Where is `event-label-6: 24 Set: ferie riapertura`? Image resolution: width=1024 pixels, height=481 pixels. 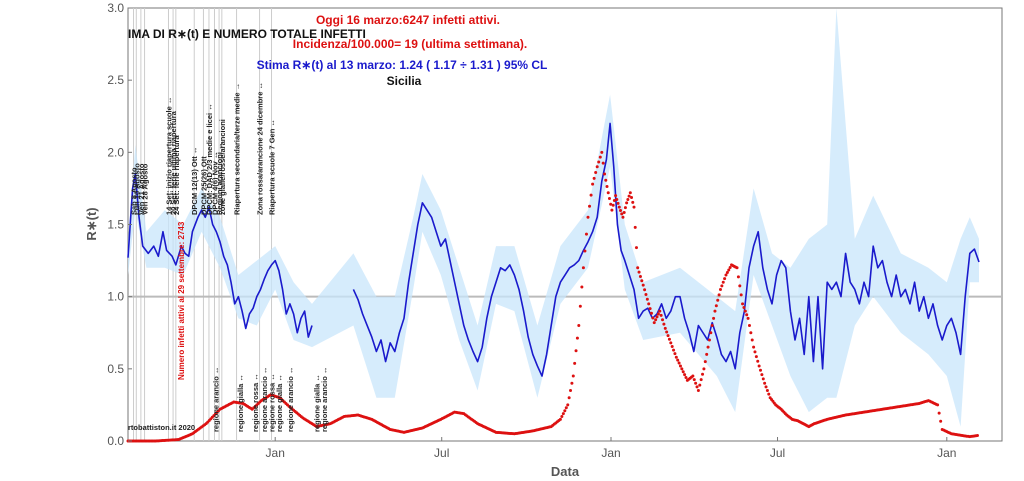 event-label-6: 24 Set: ferie riapertura is located at coordinates (176, 175).